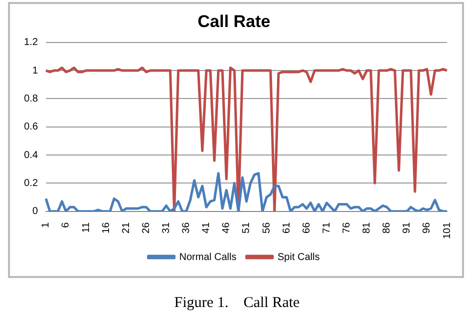  I want to click on x-tick-label: 66, so click(306, 228).